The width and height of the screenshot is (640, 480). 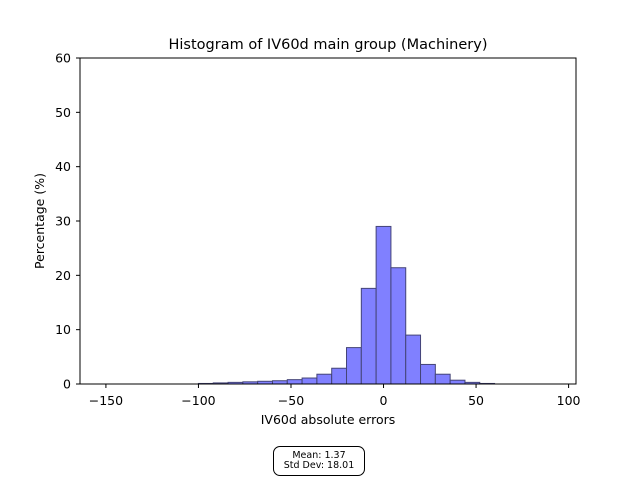 What do you see at coordinates (198, 400) in the screenshot?
I see `x-tick-label: −100` at bounding box center [198, 400].